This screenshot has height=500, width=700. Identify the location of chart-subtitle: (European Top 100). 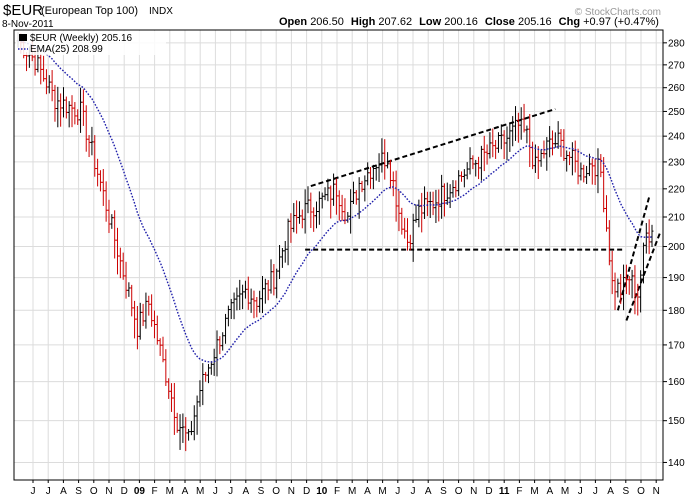
(89, 11).